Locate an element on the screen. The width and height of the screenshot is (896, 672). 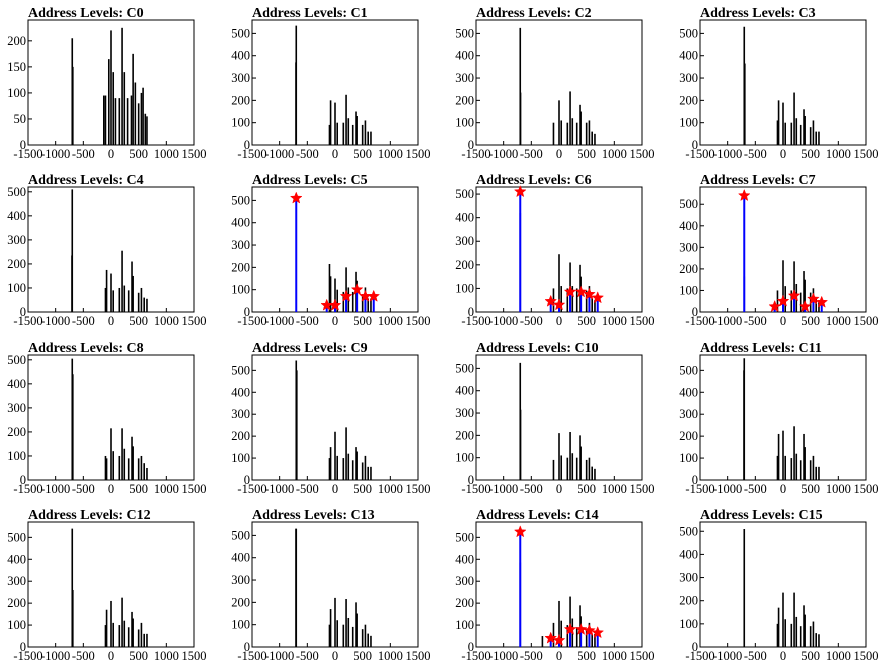
chart-title: Address Levels: C13 is located at coordinates (313, 515).